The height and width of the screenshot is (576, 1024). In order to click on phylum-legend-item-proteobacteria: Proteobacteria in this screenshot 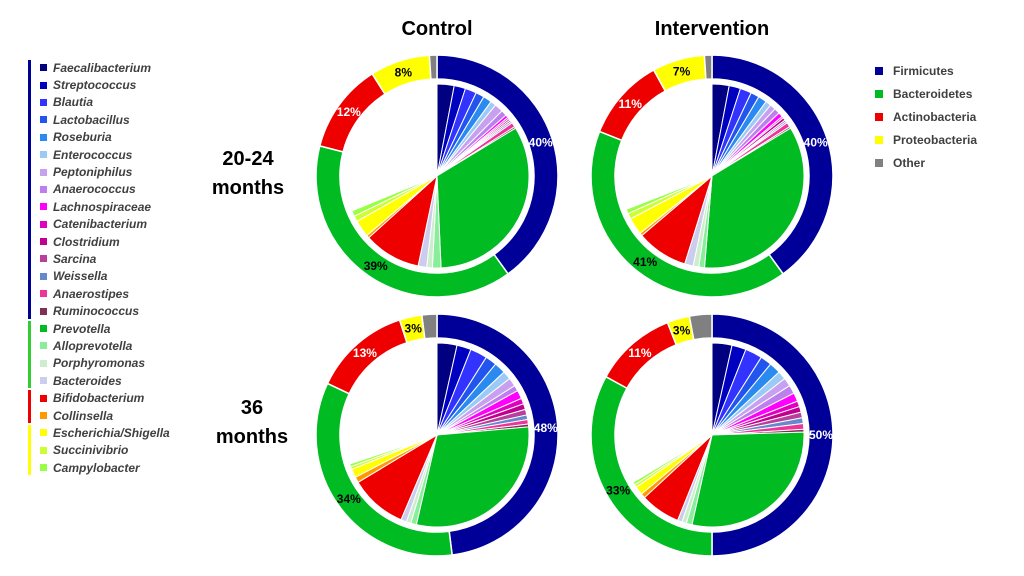, I will do `click(926, 140)`.